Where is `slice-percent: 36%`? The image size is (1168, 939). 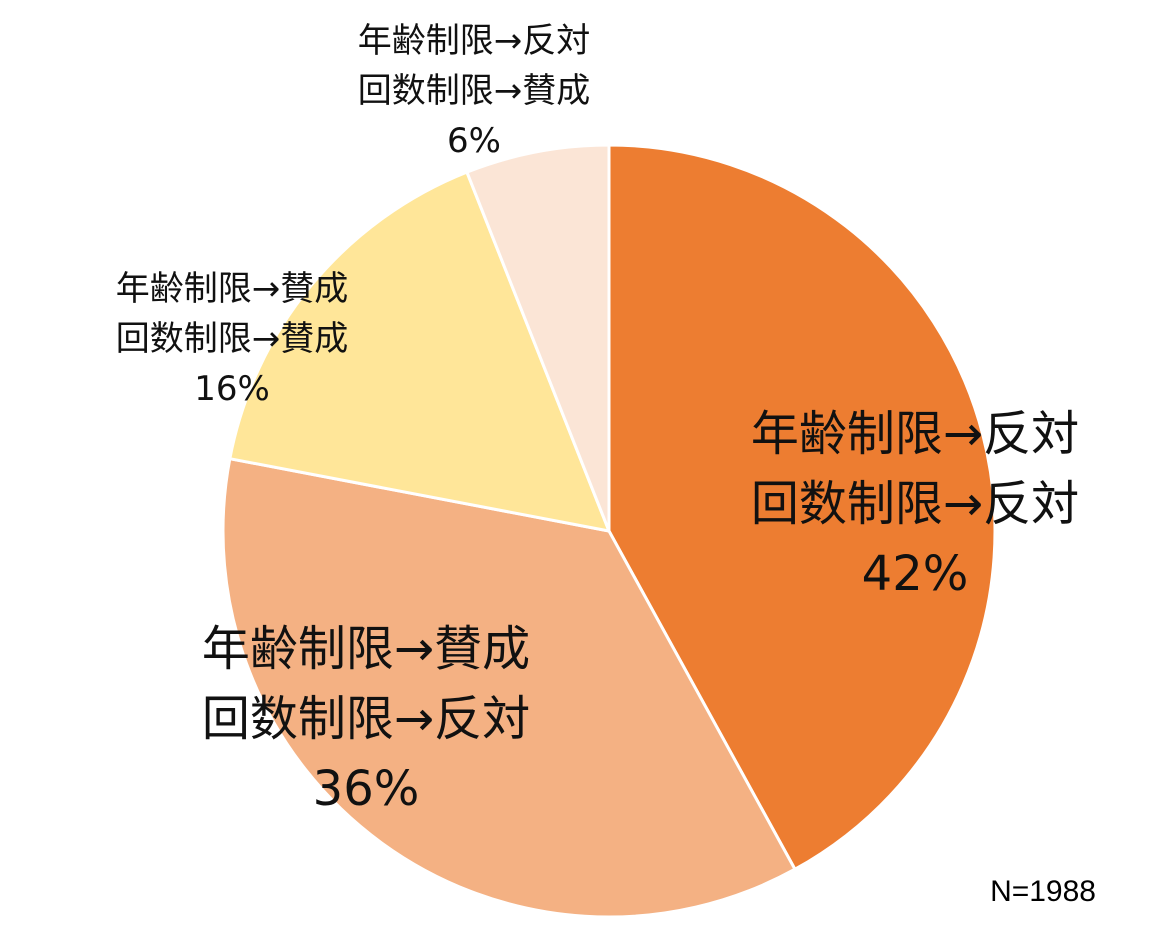 slice-percent: 36% is located at coordinates (366, 789).